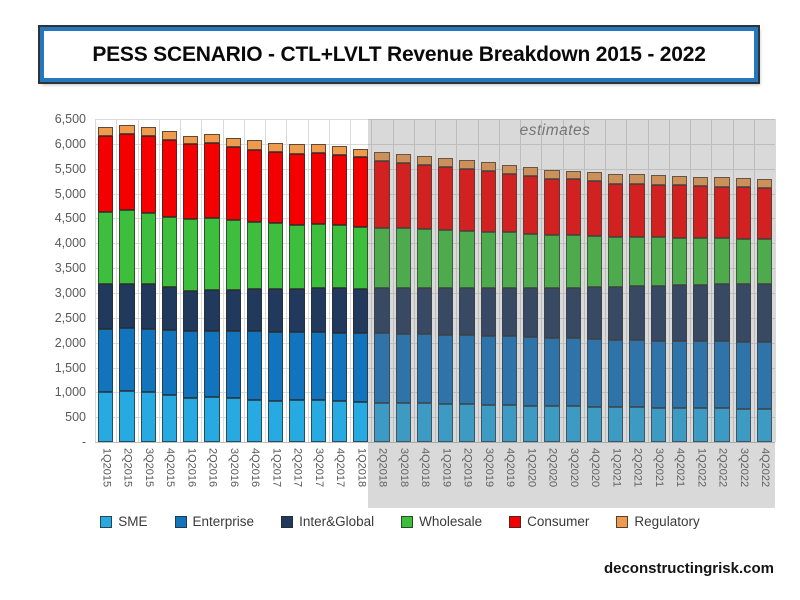  What do you see at coordinates (339, 150) in the screenshot?
I see `bar-segment-regulatory-4q2017` at bounding box center [339, 150].